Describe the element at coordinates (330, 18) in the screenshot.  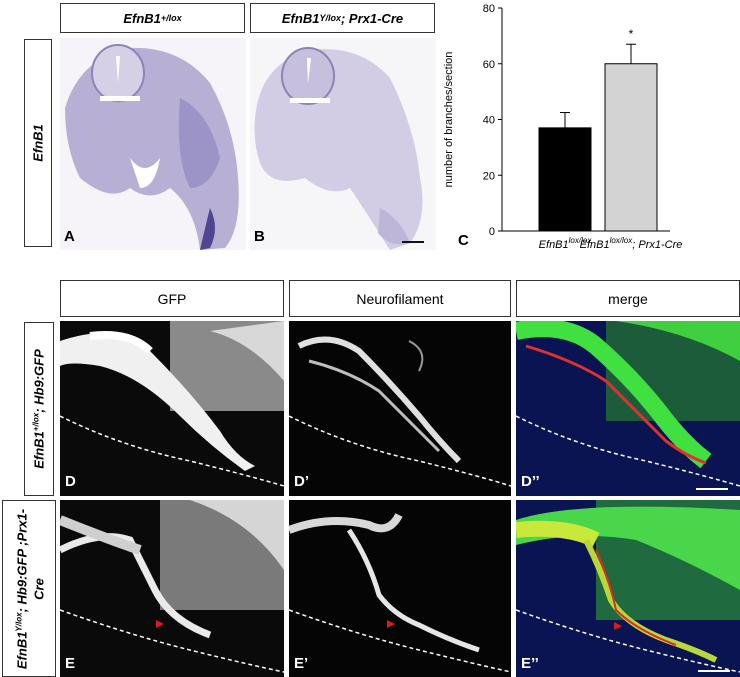
I see `header-genotype-sup: Y/lox` at that location.